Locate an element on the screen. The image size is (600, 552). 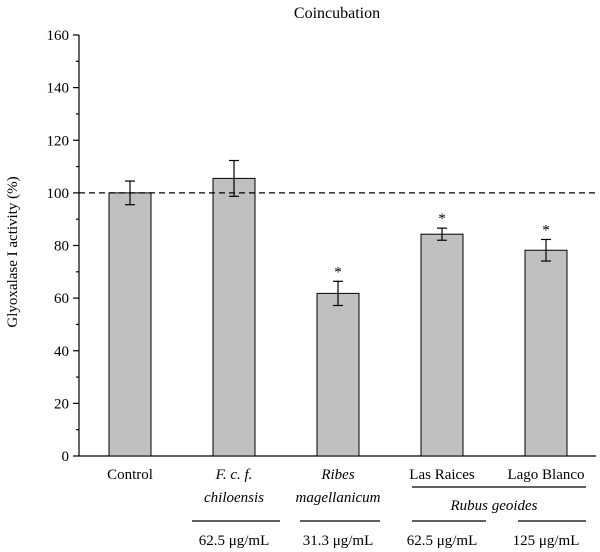
group-label: Rubus geoides is located at coordinates (493, 506).